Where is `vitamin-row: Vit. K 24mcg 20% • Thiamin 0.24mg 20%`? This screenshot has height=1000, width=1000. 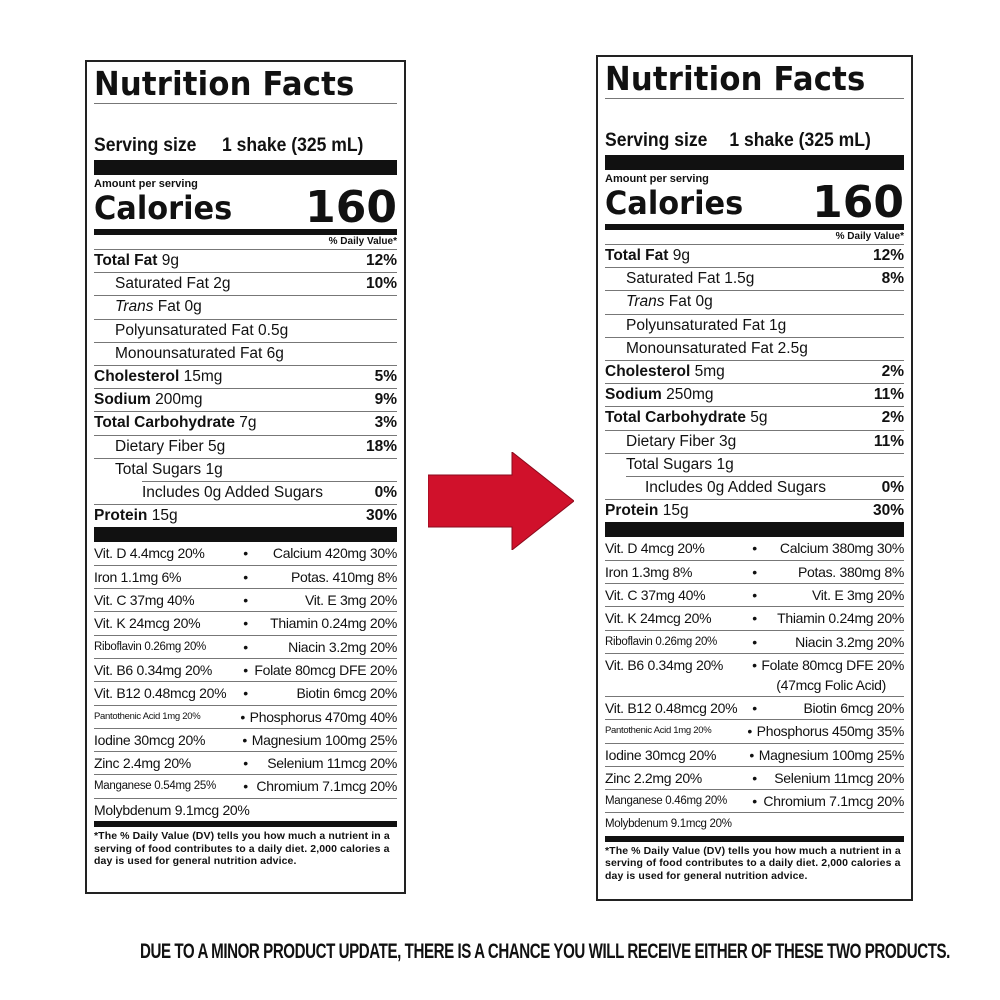 vitamin-row: Vit. K 24mcg 20% • Thiamin 0.24mg 20% is located at coordinates (245, 624).